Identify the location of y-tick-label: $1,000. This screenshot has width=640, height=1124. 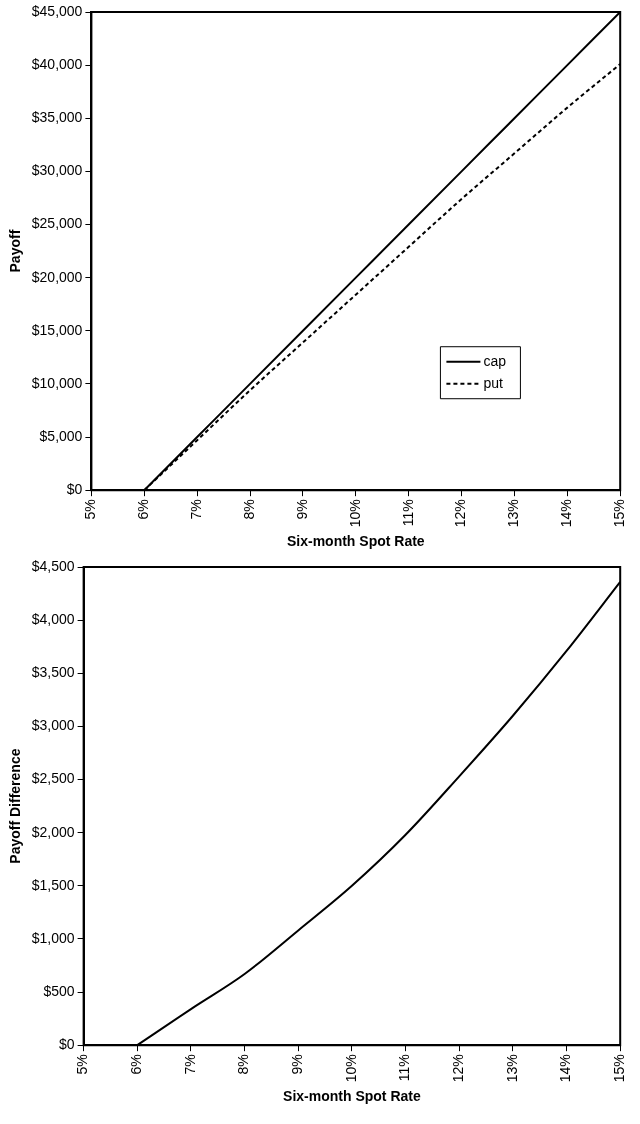
(53, 937).